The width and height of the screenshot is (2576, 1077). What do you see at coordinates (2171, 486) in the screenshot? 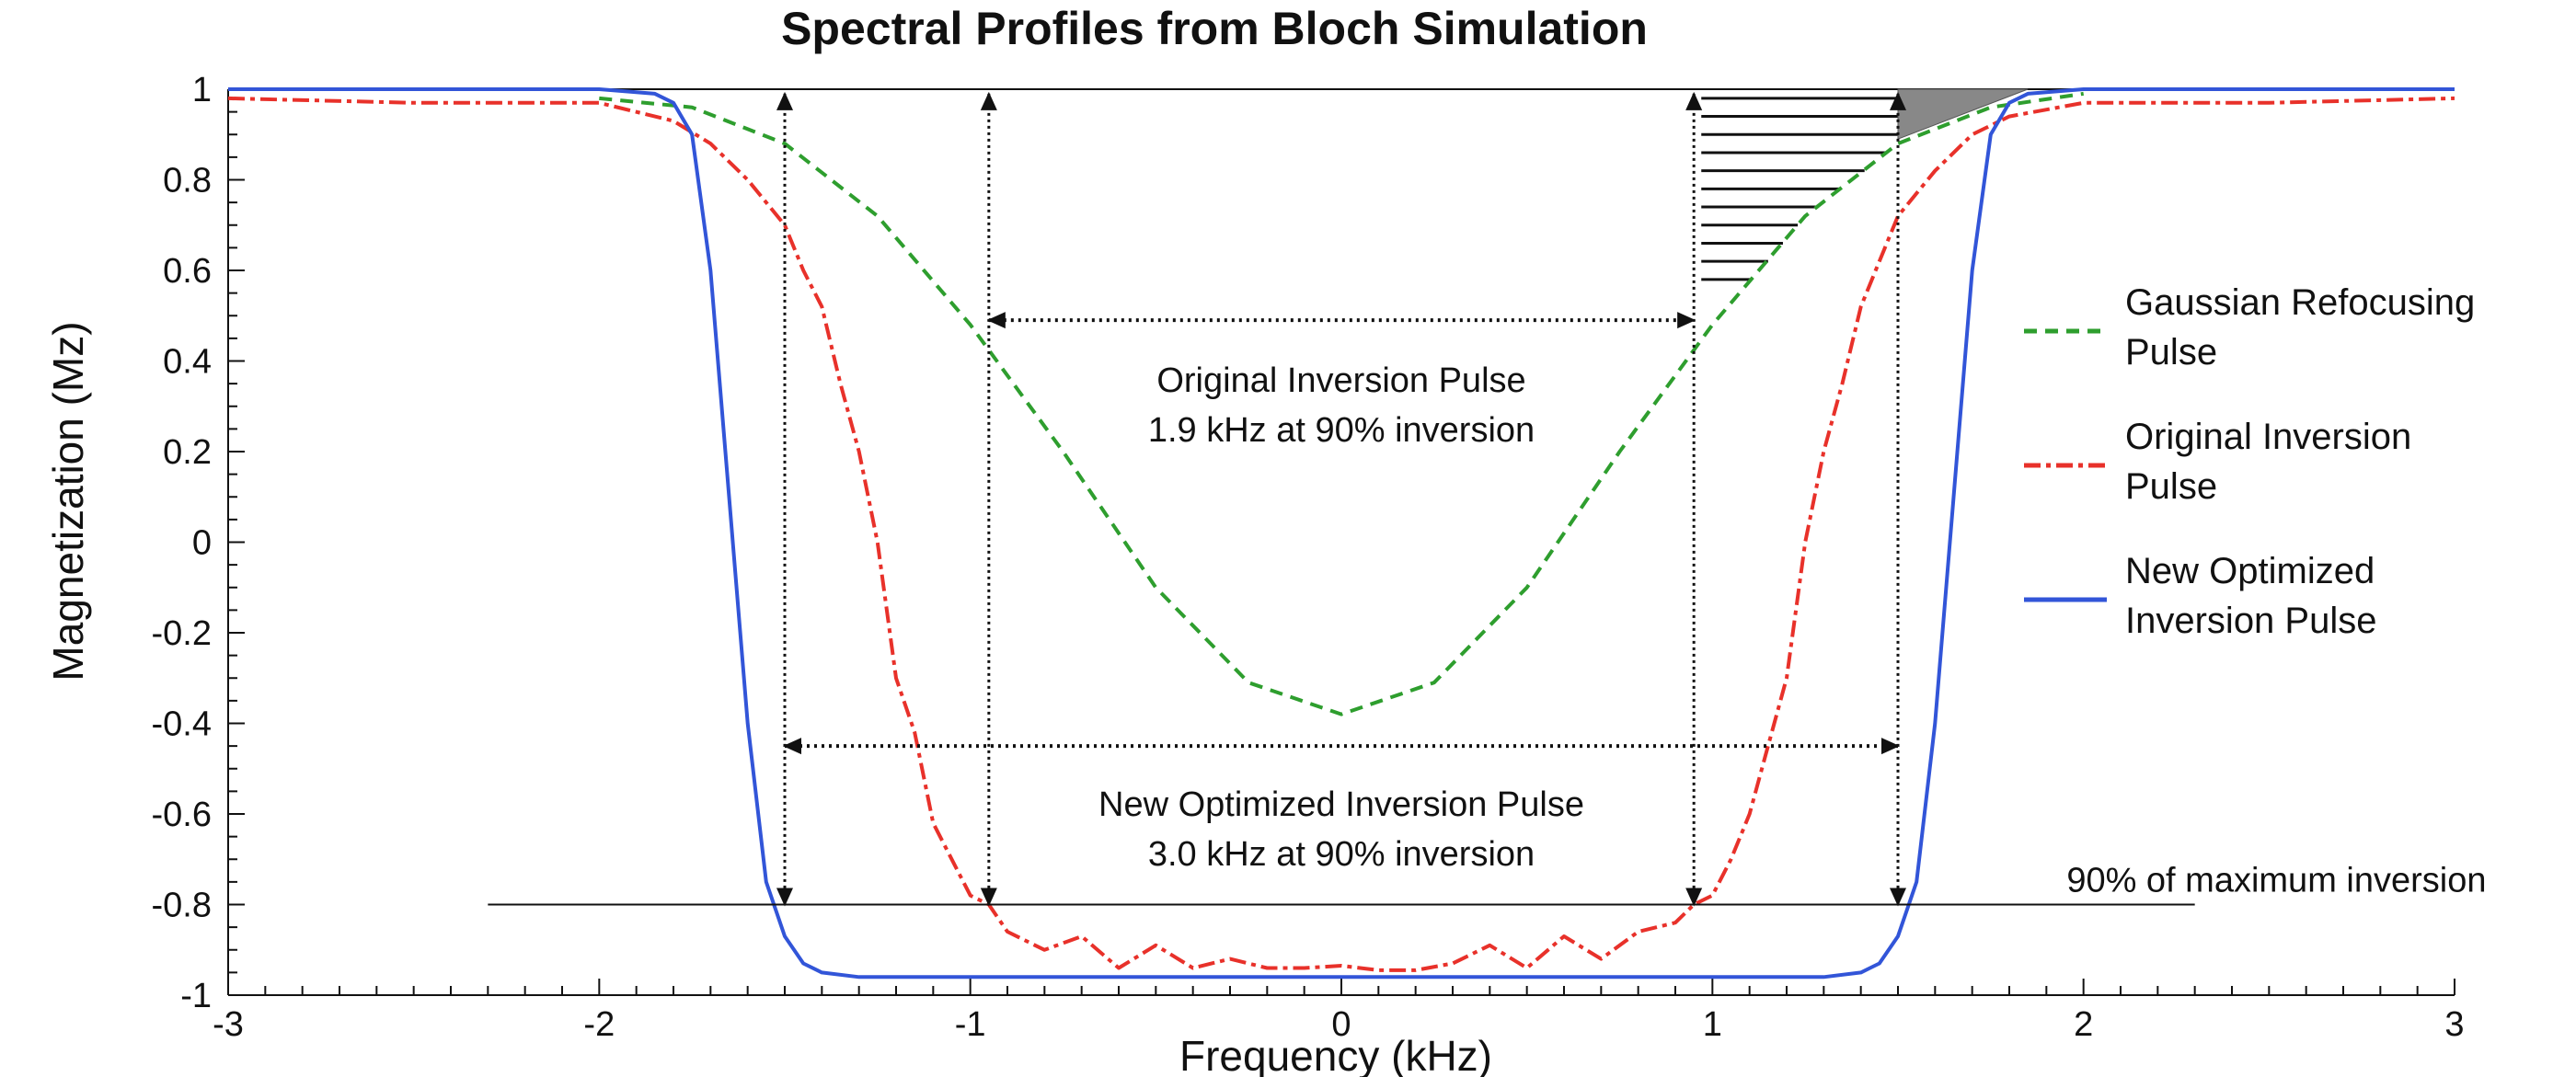
I see `legend-label-1: Pulse` at bounding box center [2171, 486].